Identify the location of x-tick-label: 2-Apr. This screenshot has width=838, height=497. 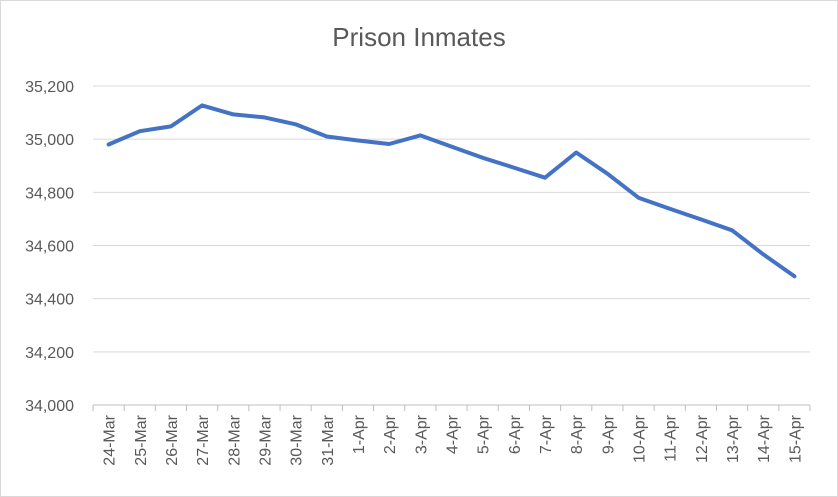
(390, 434).